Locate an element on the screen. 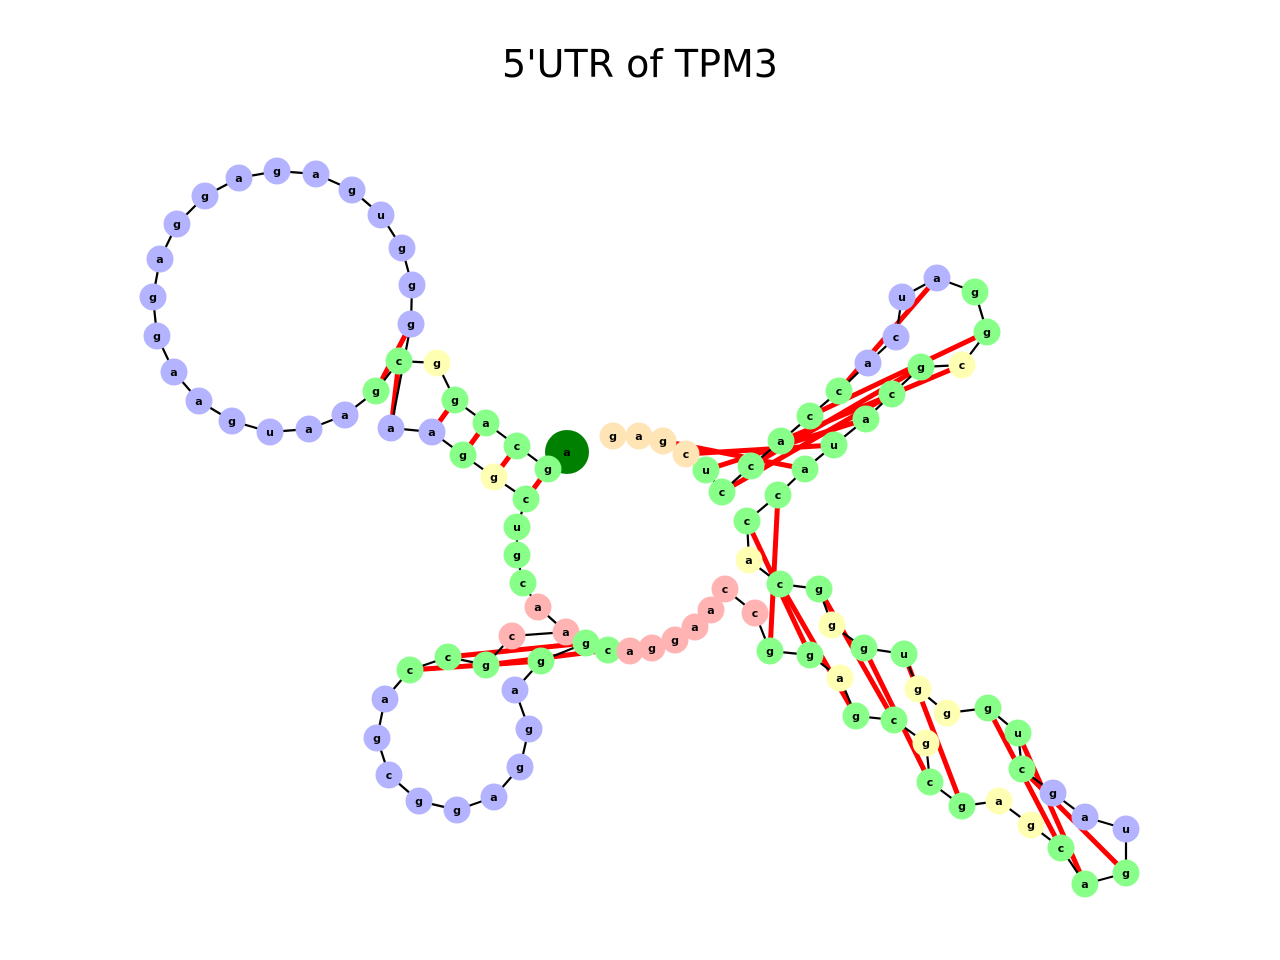 This screenshot has height=960, width=1280. nucleotide-unpaired-end: g is located at coordinates (613, 436).